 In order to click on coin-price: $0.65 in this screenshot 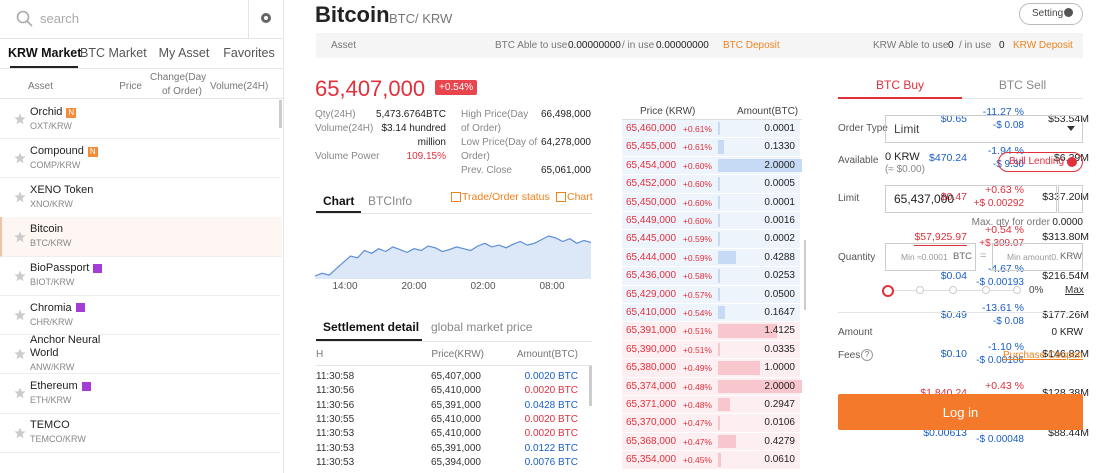, I will do `click(953, 119)`.